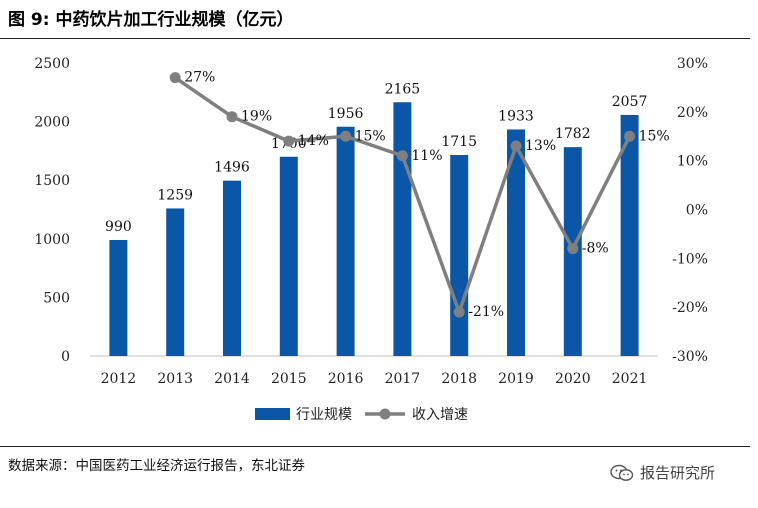  What do you see at coordinates (56, 298) in the screenshot?
I see `y-left-tick-label: 500` at bounding box center [56, 298].